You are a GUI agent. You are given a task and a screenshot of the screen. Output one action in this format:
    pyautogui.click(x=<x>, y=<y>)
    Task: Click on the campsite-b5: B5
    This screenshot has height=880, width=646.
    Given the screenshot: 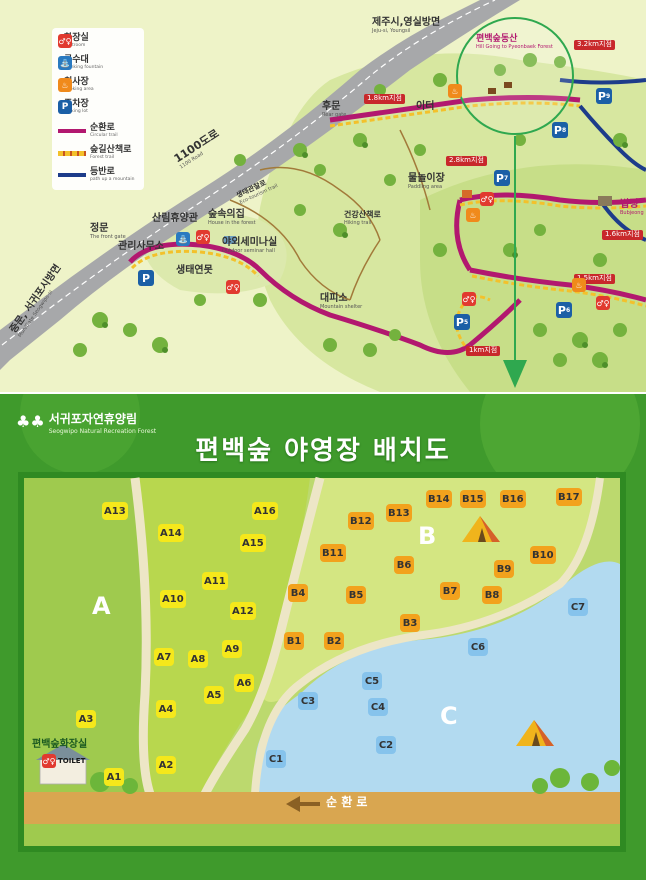 What is the action you would take?
    pyautogui.click(x=356, y=595)
    